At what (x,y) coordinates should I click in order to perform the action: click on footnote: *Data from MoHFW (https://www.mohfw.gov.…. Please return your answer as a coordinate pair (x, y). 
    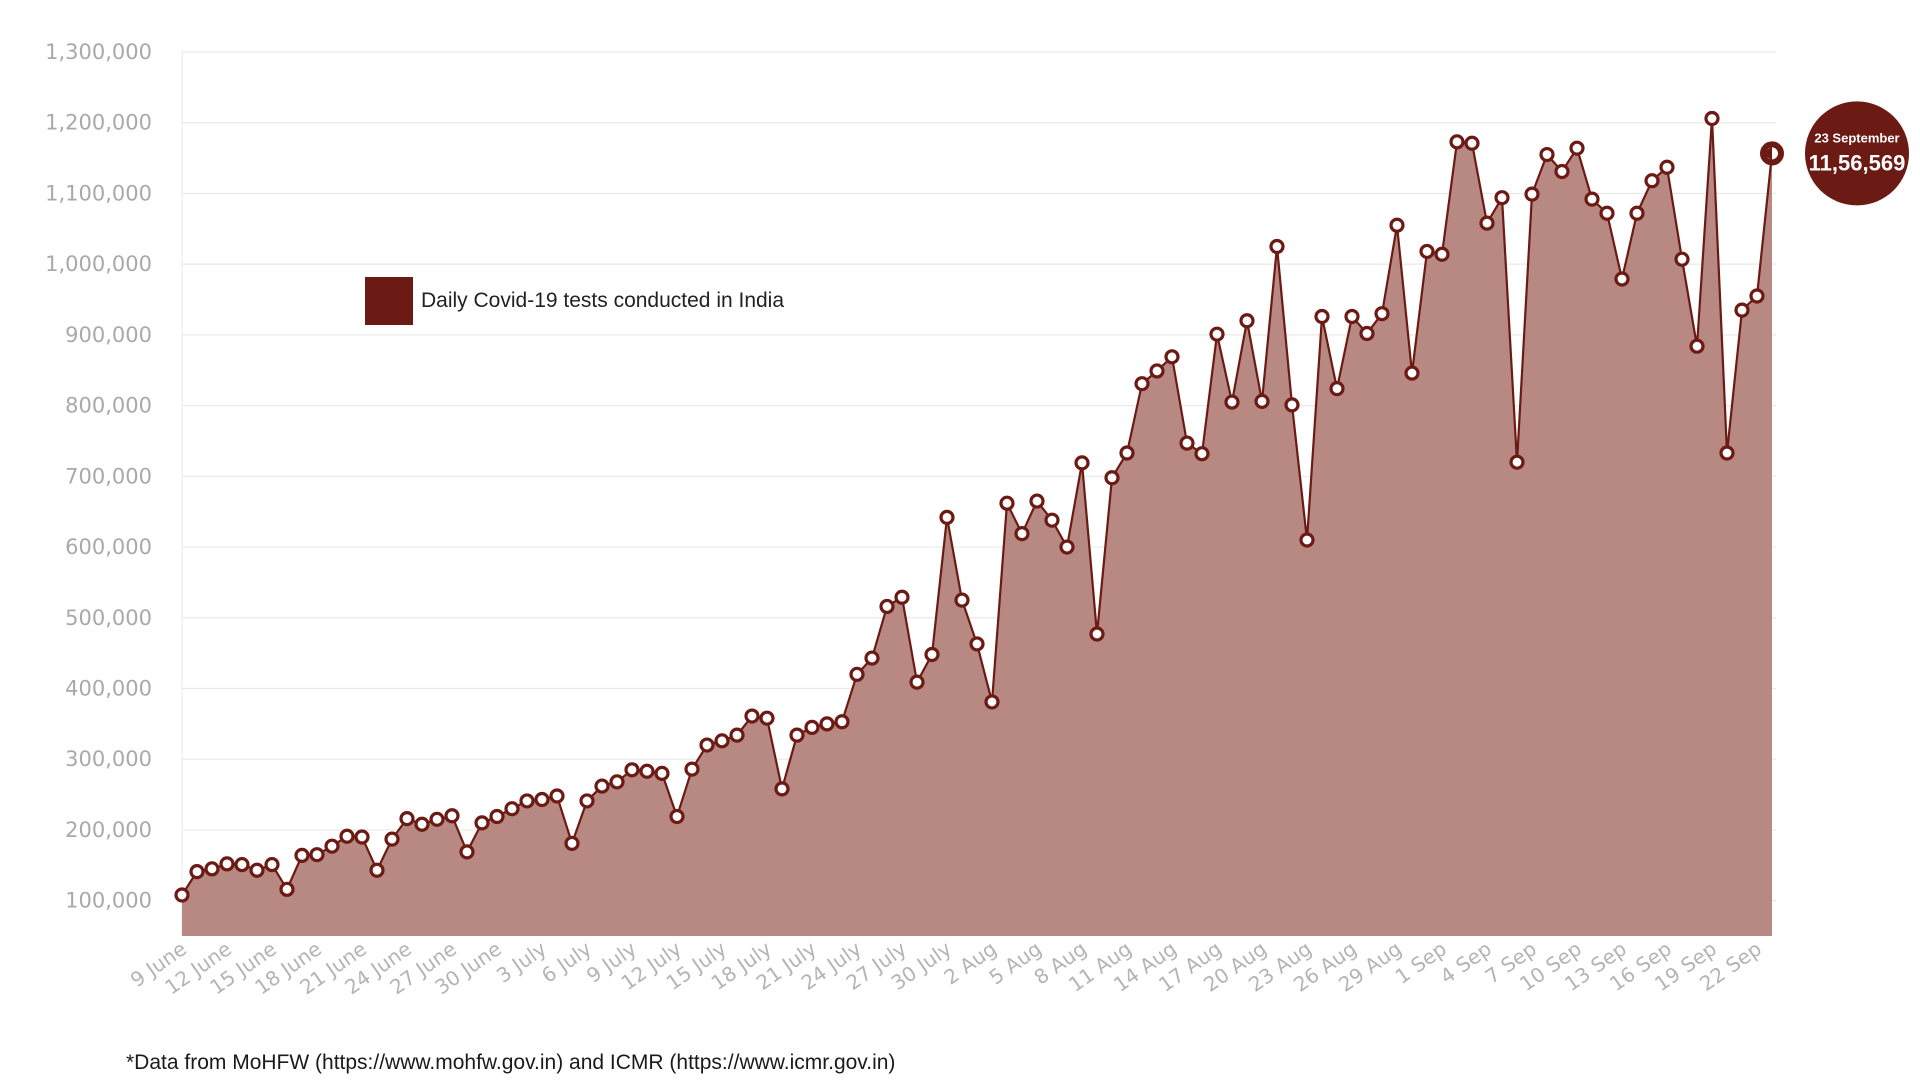
    Looking at the image, I should click on (510, 1062).